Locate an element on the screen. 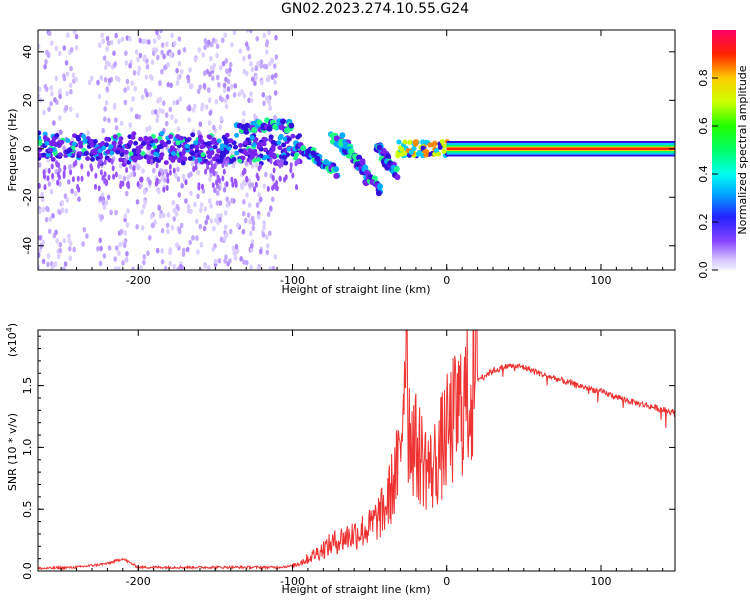  x-tick-label: 0 is located at coordinates (446, 581).